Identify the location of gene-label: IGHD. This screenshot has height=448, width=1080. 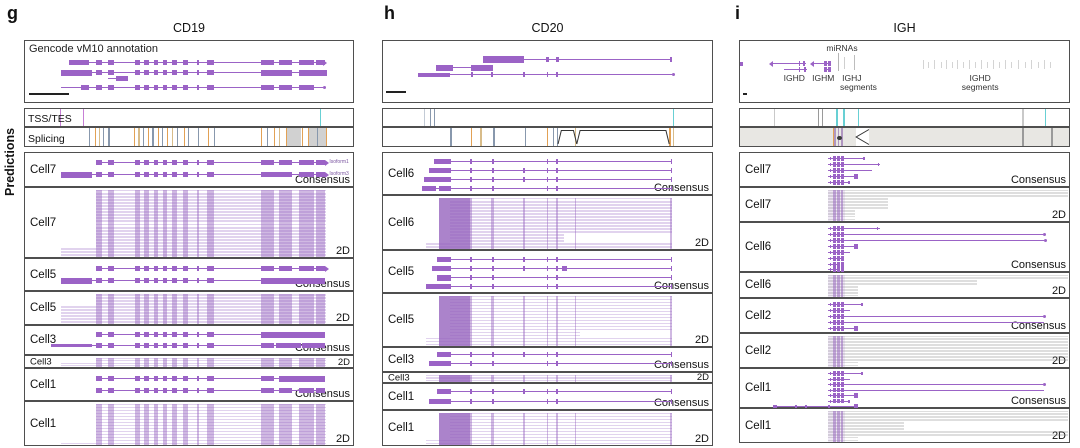
(794, 78).